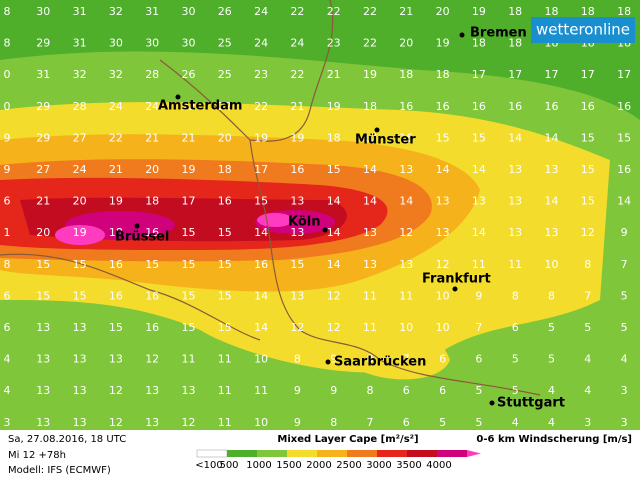 Image resolution: width=640 pixels, height=478 pixels. What do you see at coordinates (261, 359) in the screenshot?
I see `grid-value: 10` at bounding box center [261, 359].